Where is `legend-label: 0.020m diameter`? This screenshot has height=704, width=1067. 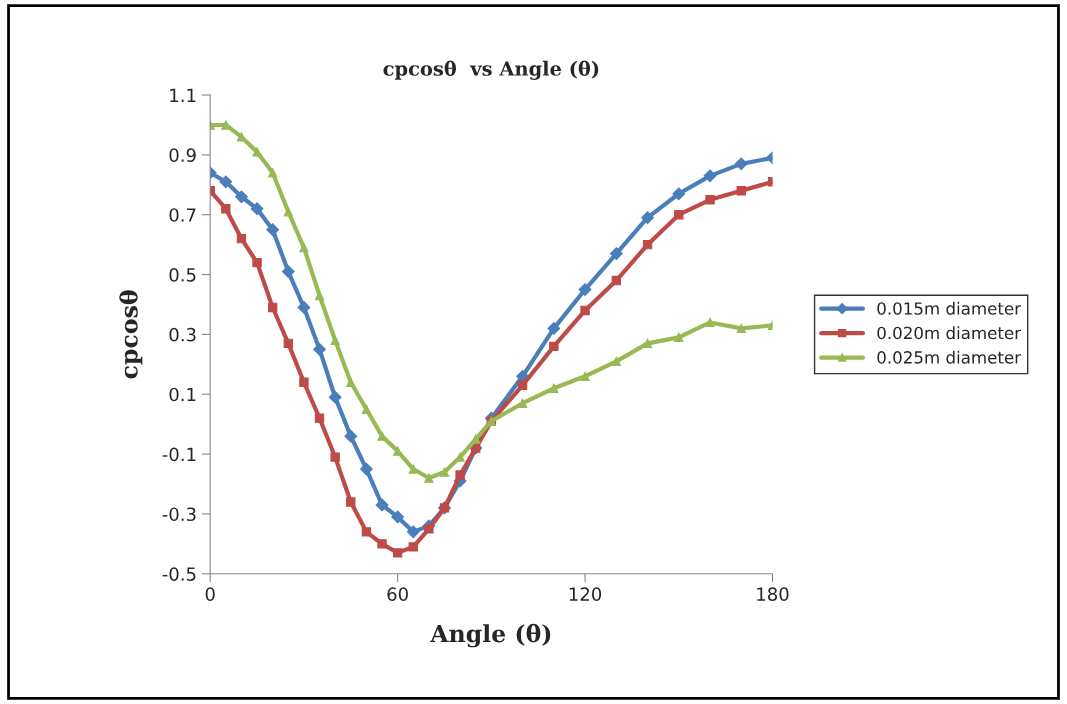 legend-label: 0.020m diameter is located at coordinates (949, 333).